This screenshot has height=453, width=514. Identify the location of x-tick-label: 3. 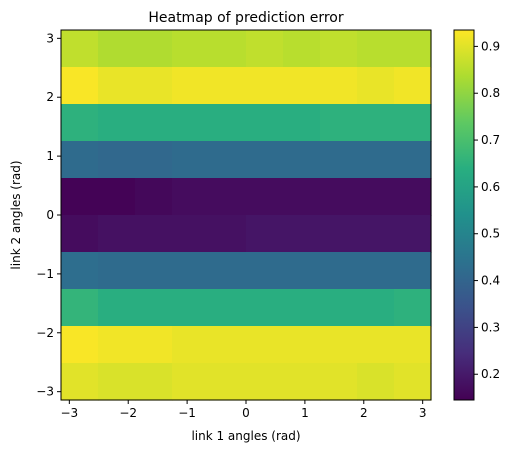
(423, 413).